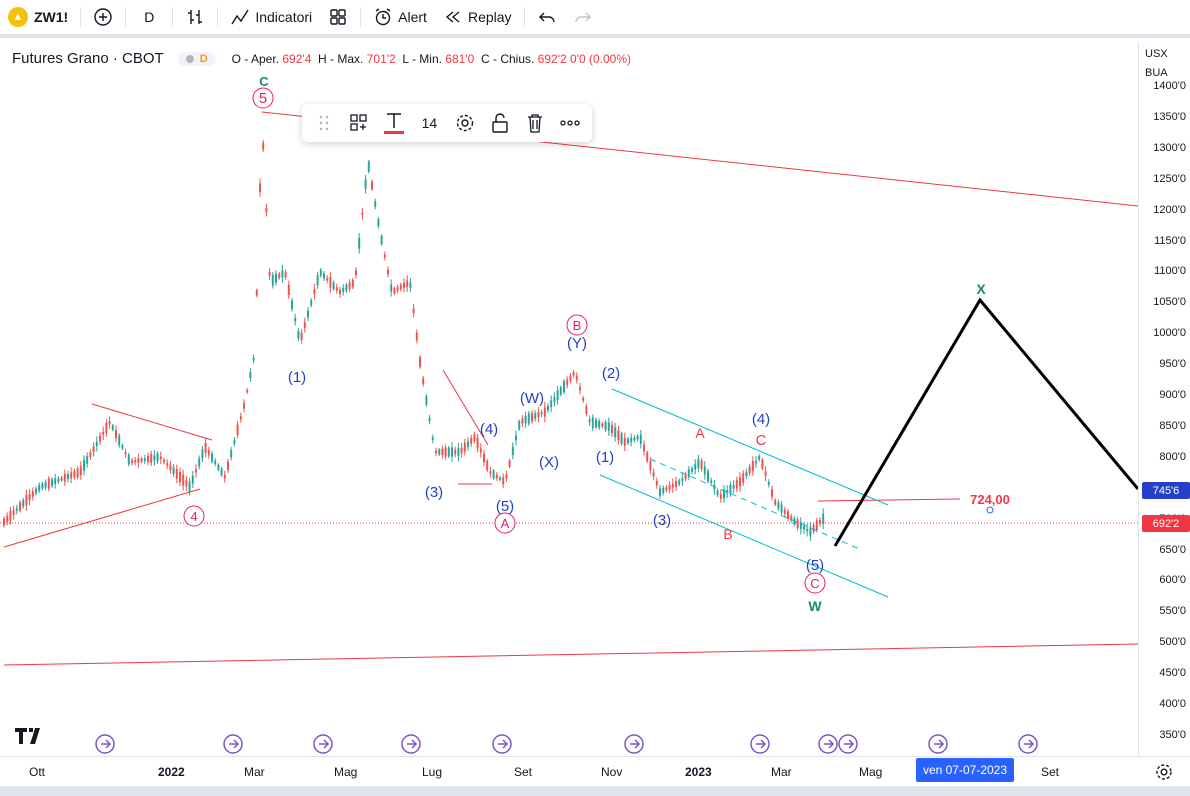 This screenshot has width=1190, height=796. I want to click on chart-type-button, so click(195, 18).